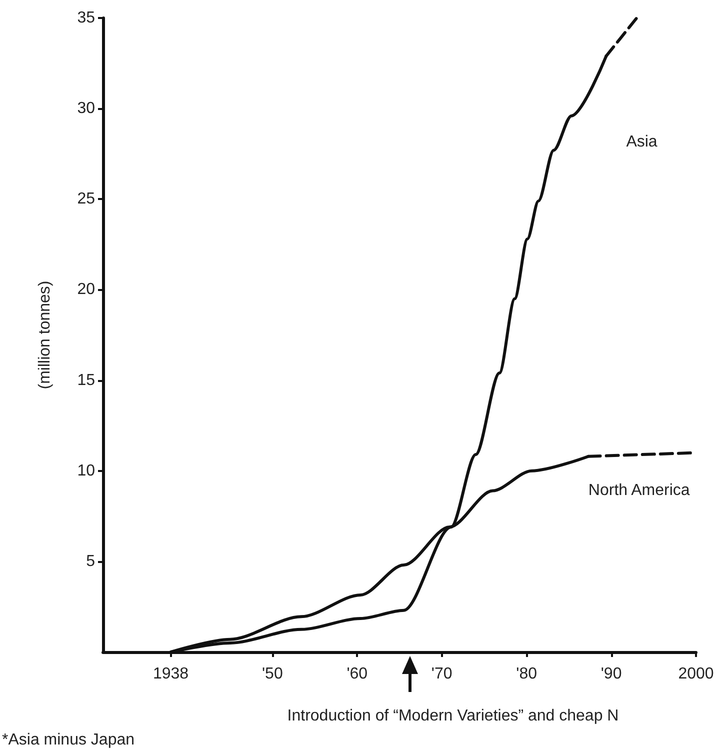 The width and height of the screenshot is (723, 756). I want to click on x-tick-label: '80, so click(527, 674).